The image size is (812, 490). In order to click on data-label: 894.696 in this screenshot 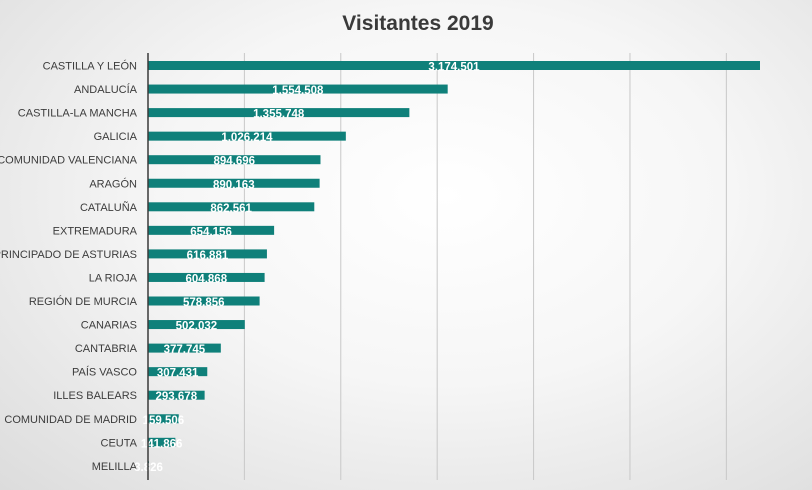, I will do `click(234, 162)`.